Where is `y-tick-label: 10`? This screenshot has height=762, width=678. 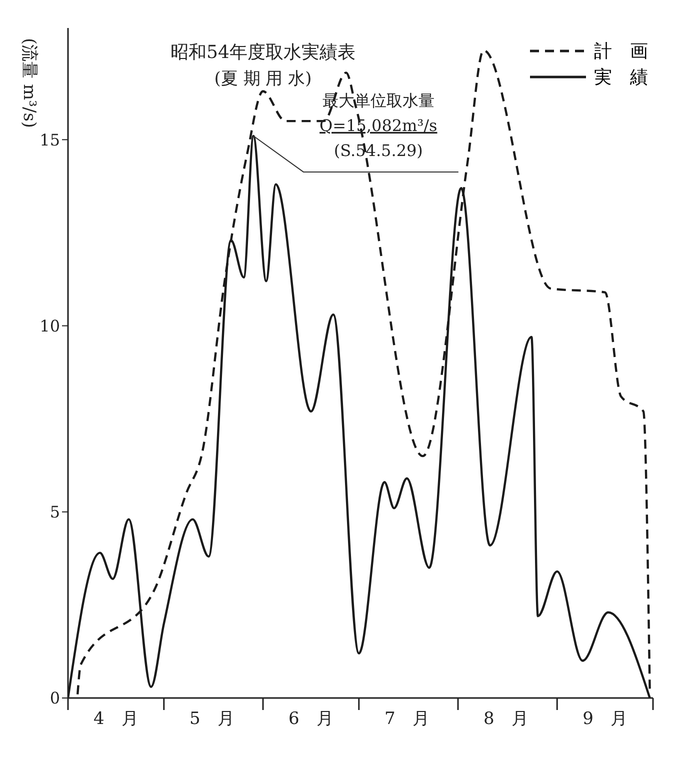
y-tick-label: 10 is located at coordinates (50, 326).